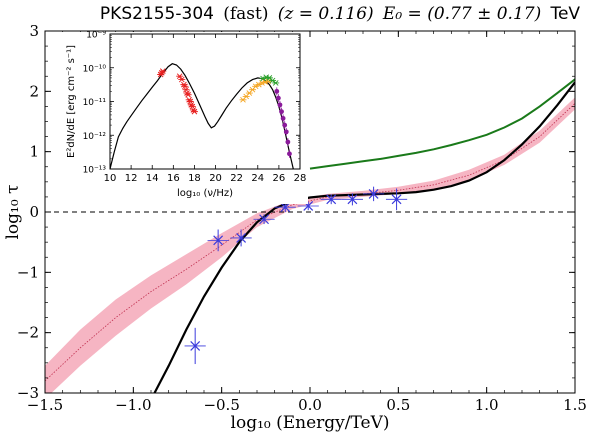  I want to click on y-tick-label: −3, so click(28, 393).